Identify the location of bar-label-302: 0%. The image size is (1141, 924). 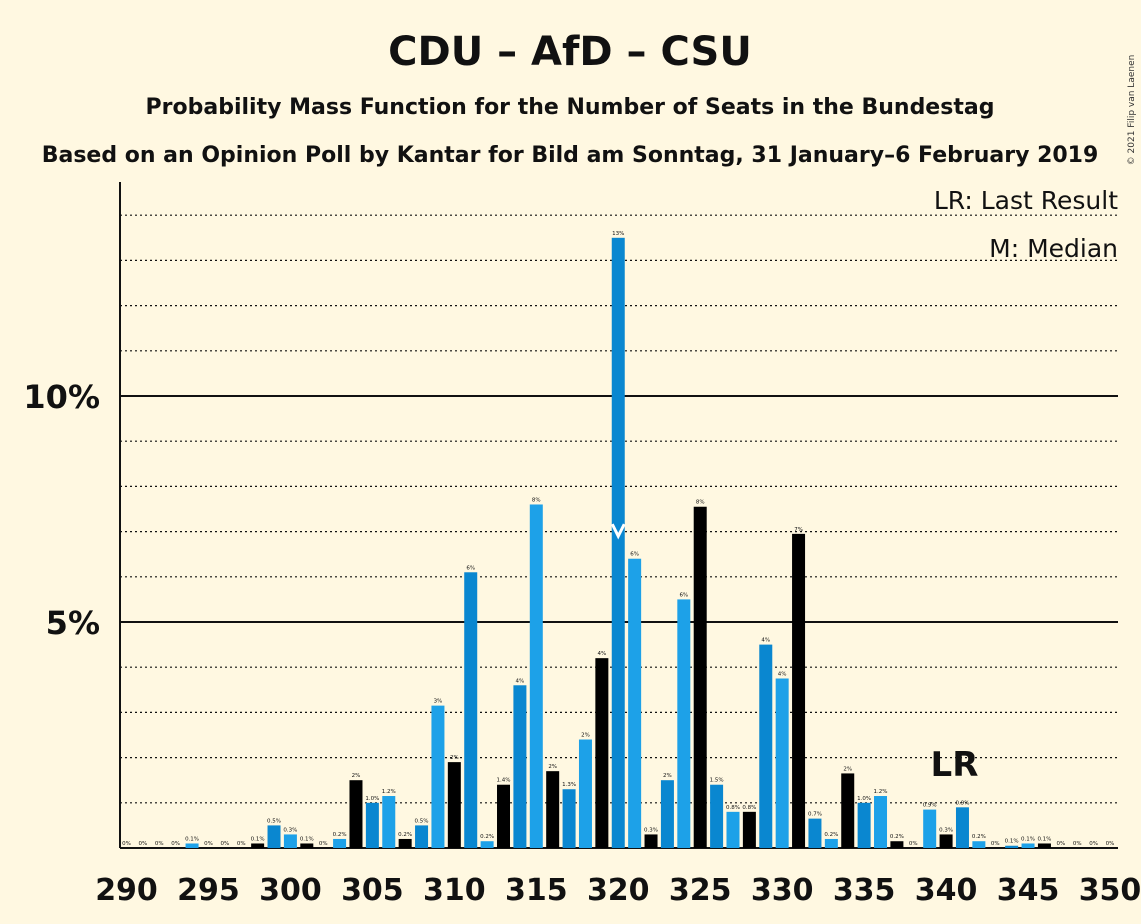
(323, 844).